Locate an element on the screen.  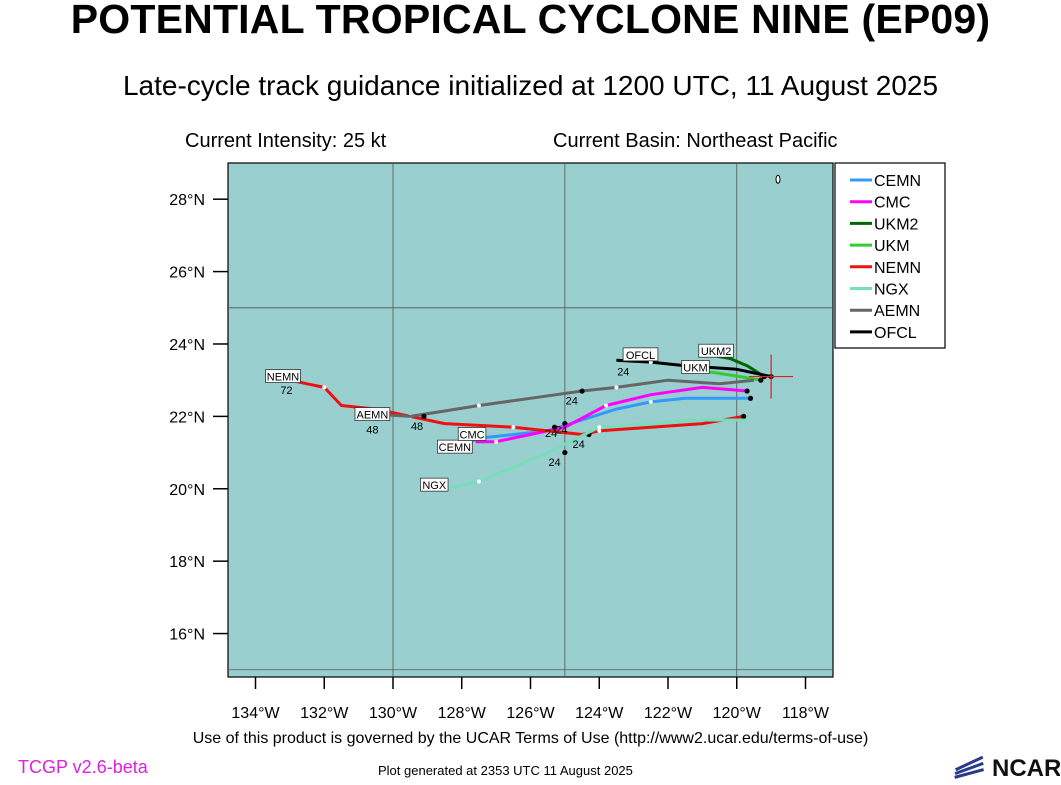
page-title: POTENTIAL TROPICAL CYCLONE NINE (EP09) is located at coordinates (530, 21).